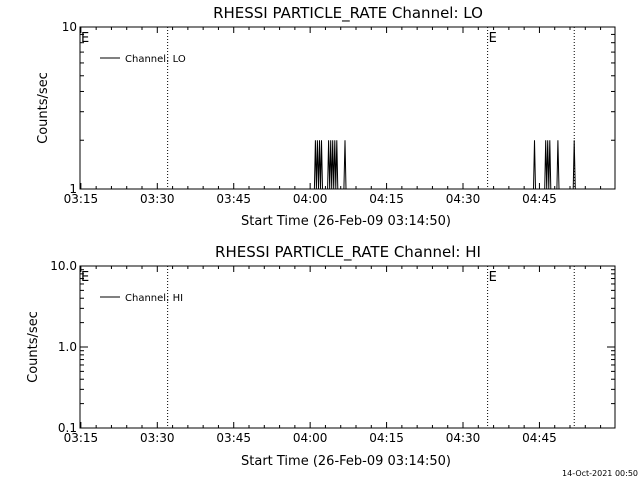  I want to click on hi-x-tick-label: 04:15, so click(386, 438).